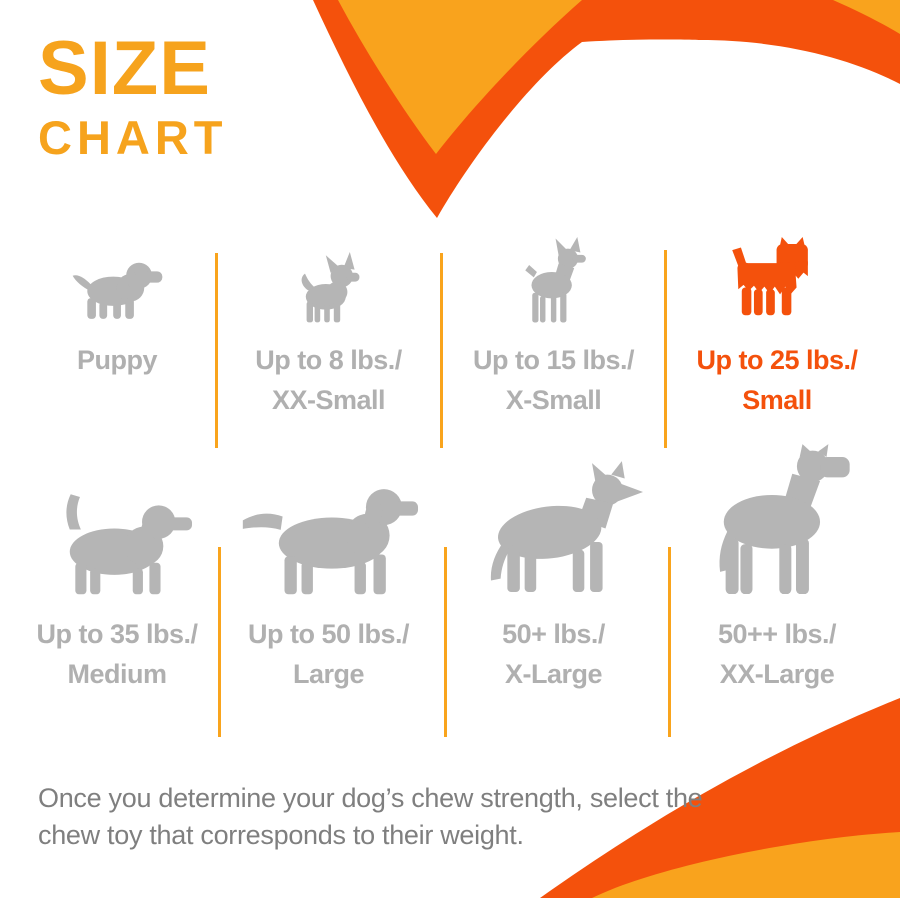  I want to click on size-label-line2: Medium, so click(117, 674).